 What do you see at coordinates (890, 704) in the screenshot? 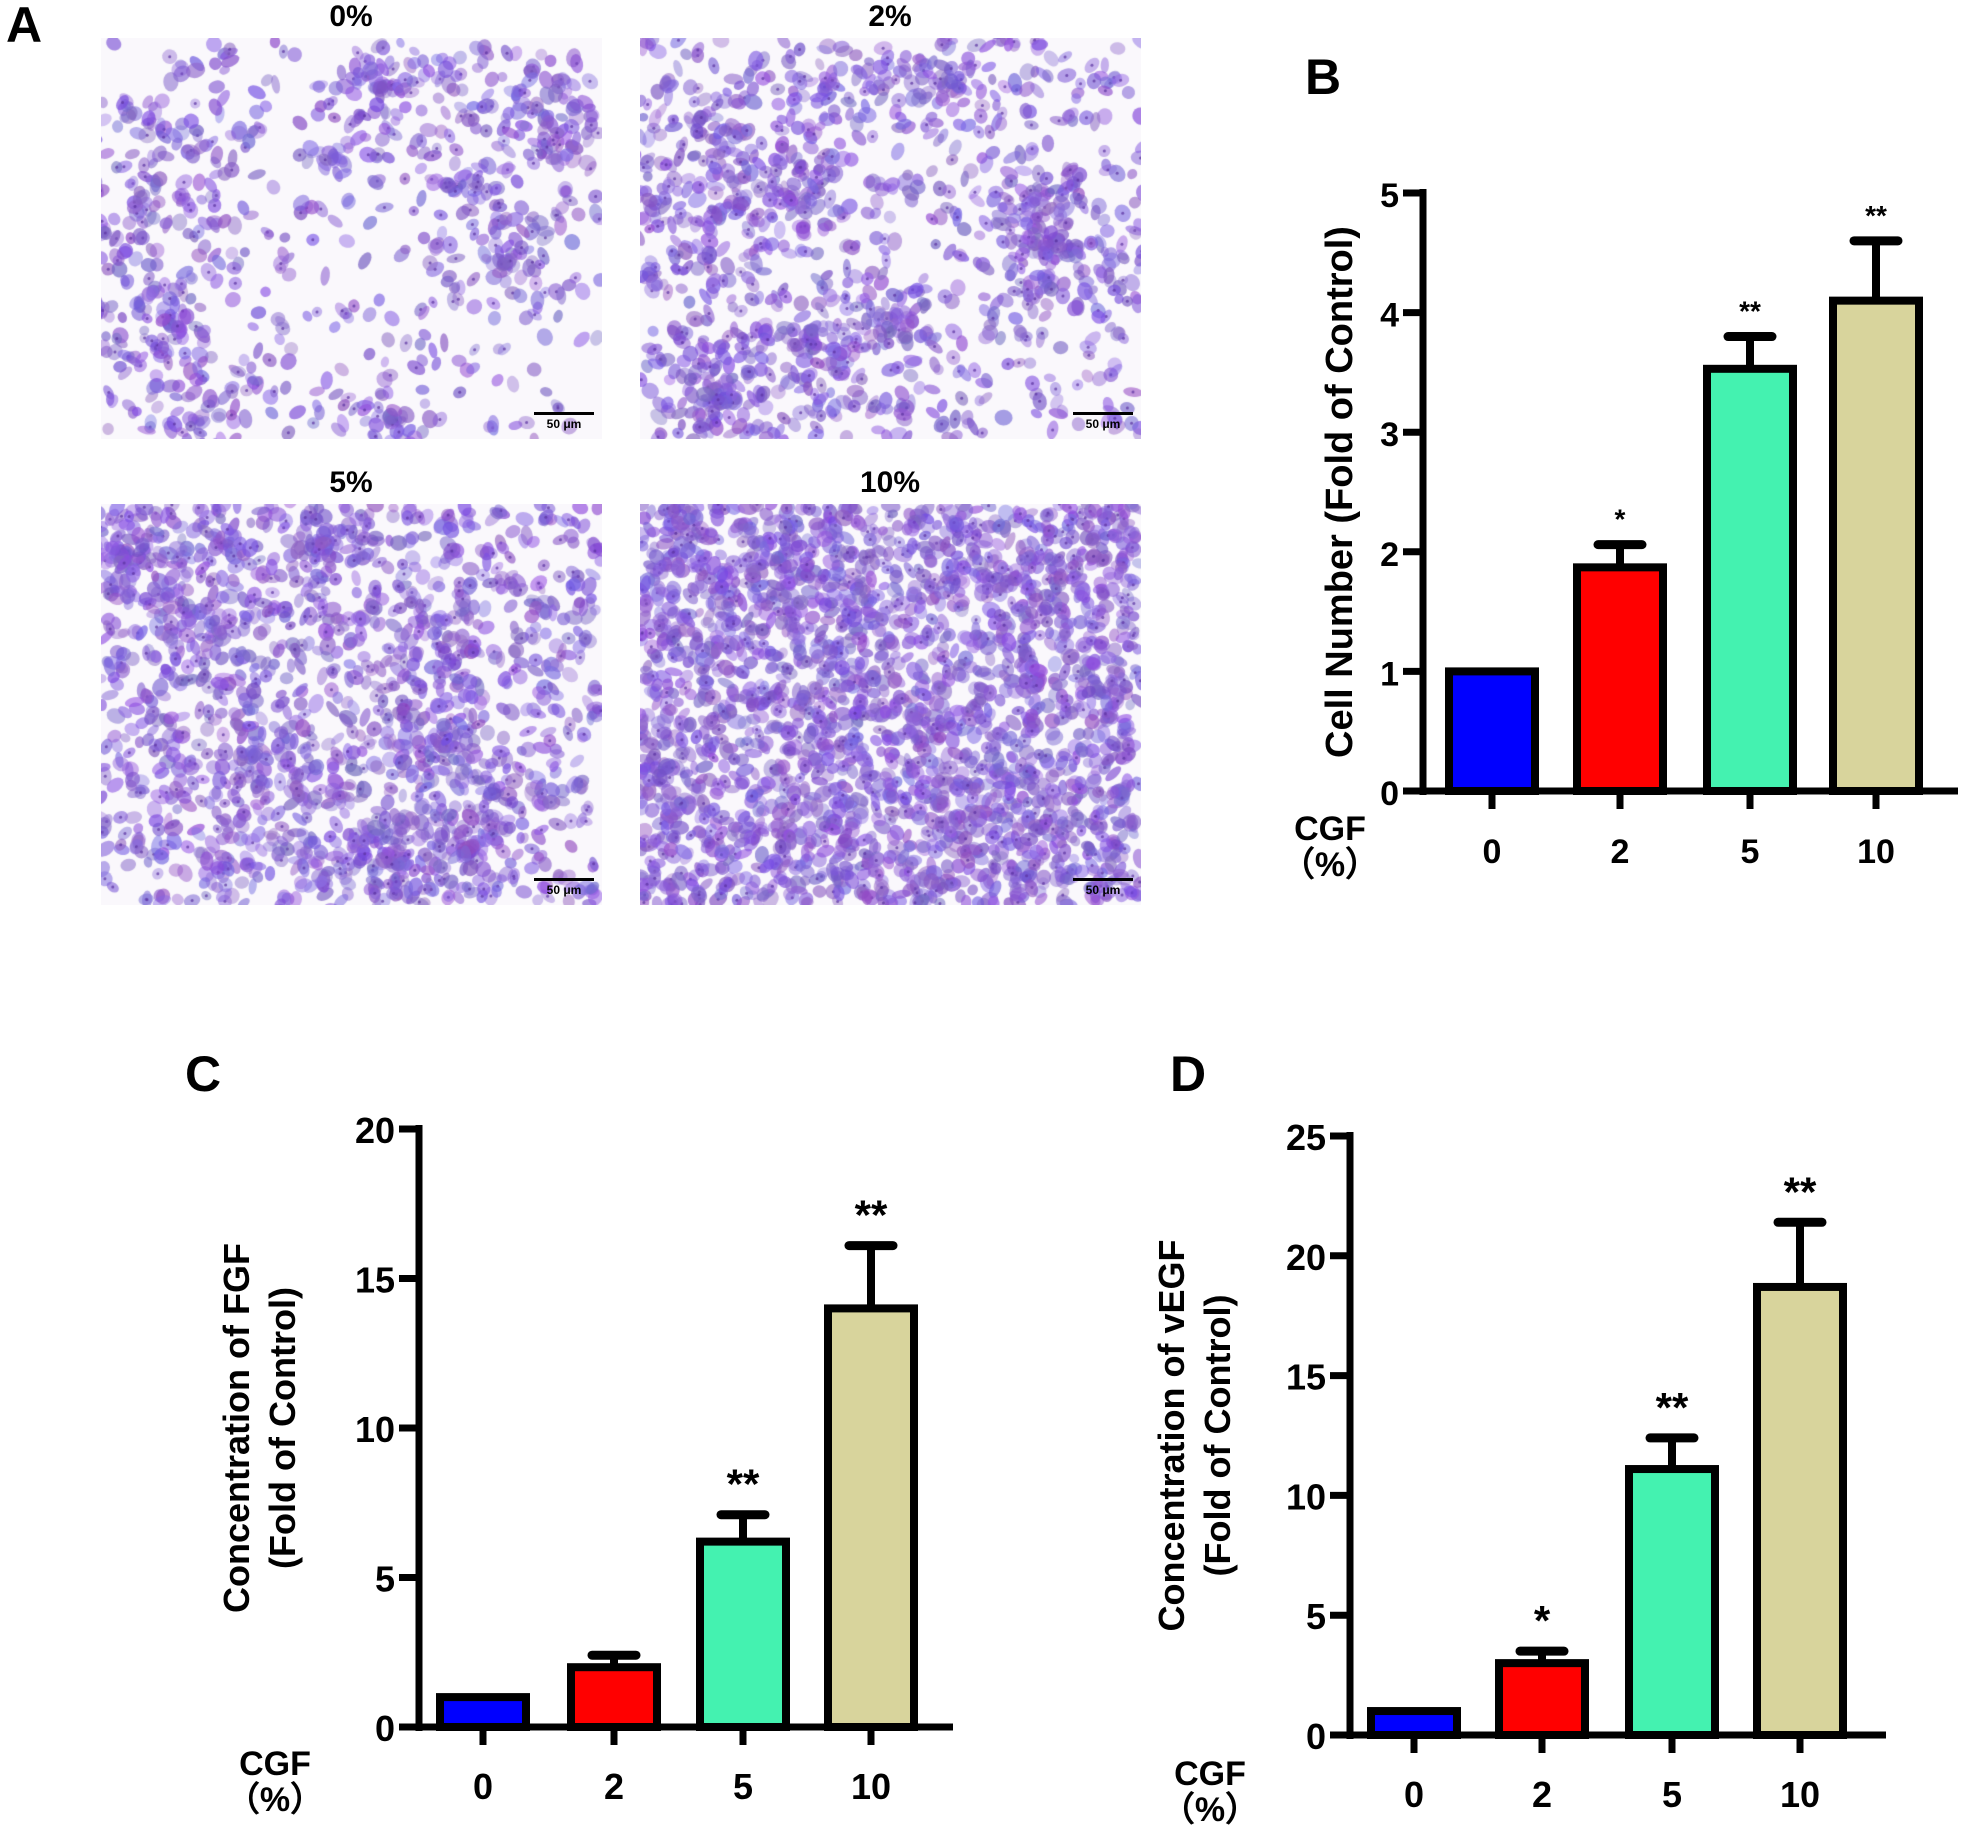
I see `micrograph-3: 50 μm` at bounding box center [890, 704].